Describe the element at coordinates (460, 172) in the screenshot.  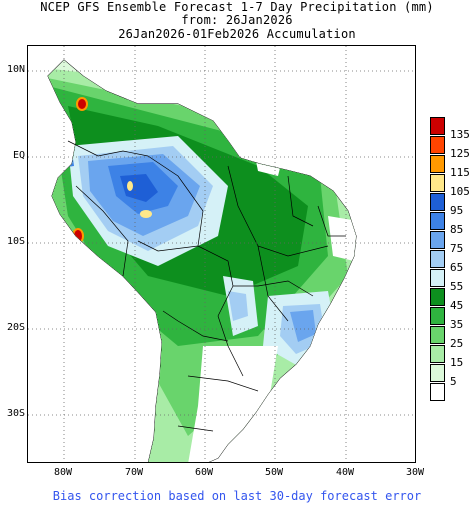
I see `legend-label: 115` at that location.